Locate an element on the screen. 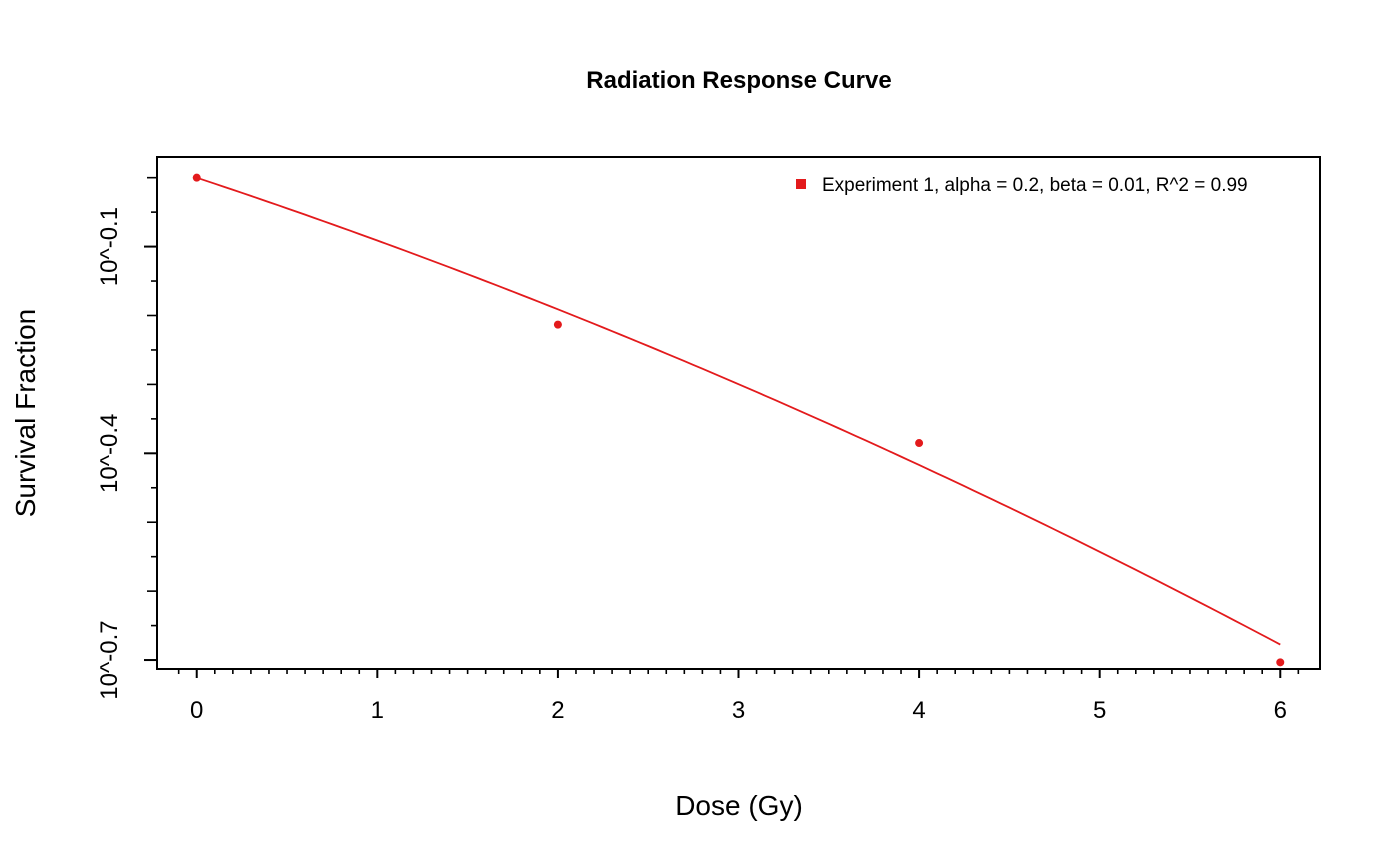 This screenshot has height=865, width=1400. x-tick-label: 0 is located at coordinates (196, 710).